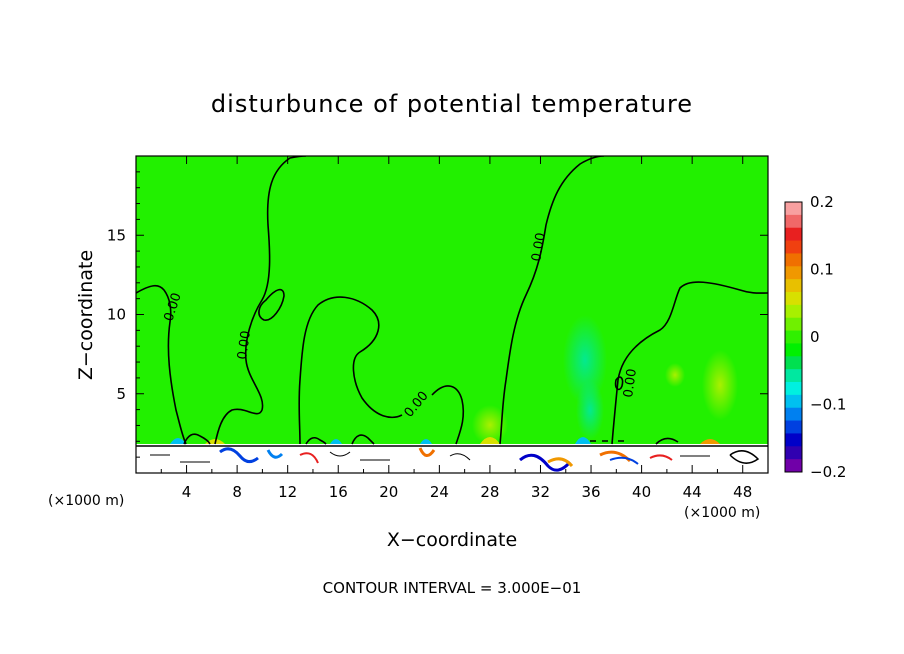  I want to click on y-tick-label: 10, so click(116, 315).